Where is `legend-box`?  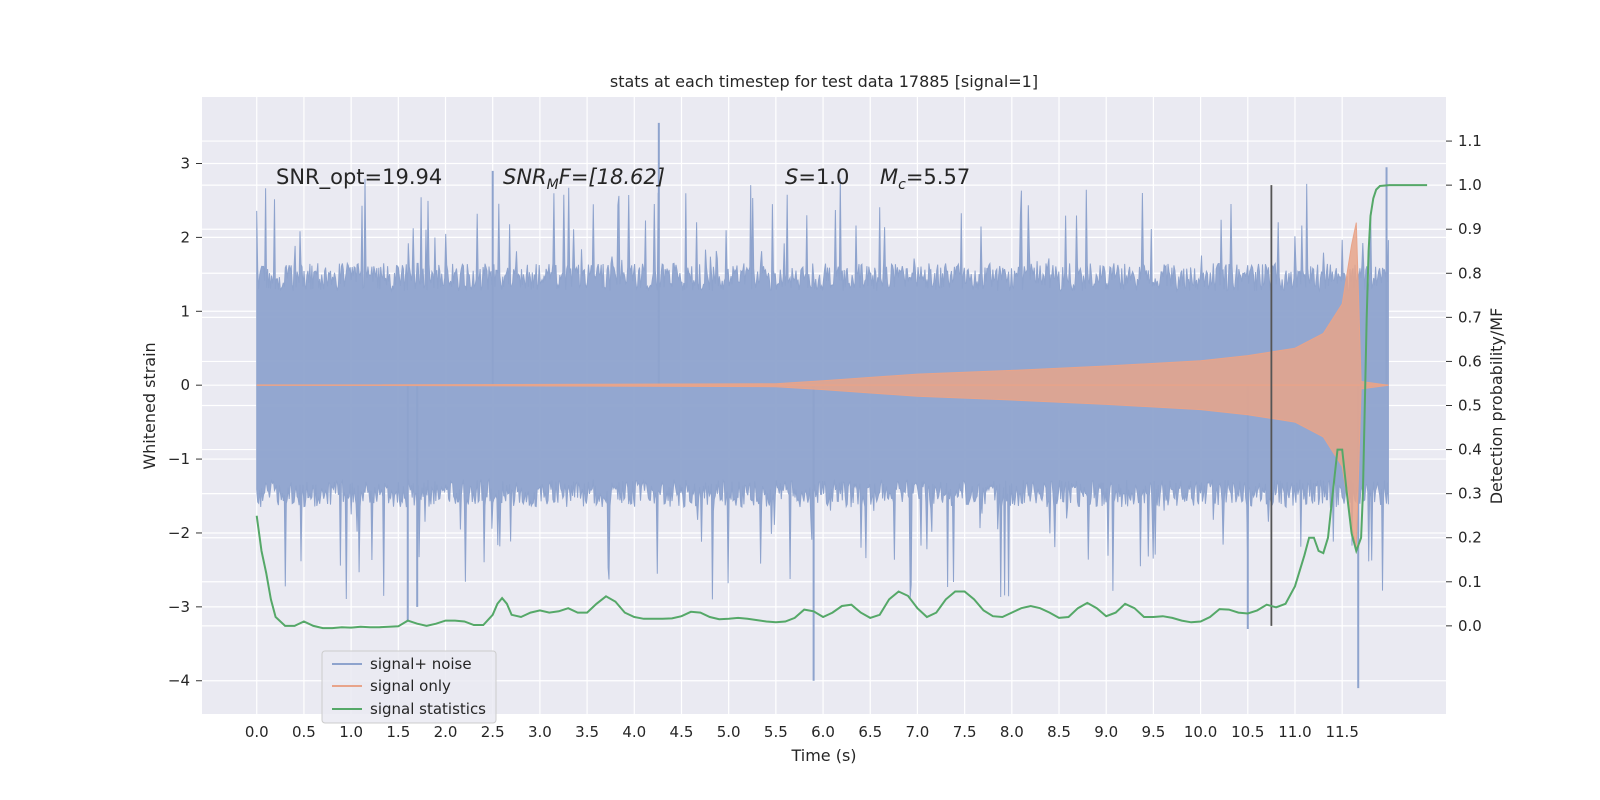 legend-box is located at coordinates (409, 687).